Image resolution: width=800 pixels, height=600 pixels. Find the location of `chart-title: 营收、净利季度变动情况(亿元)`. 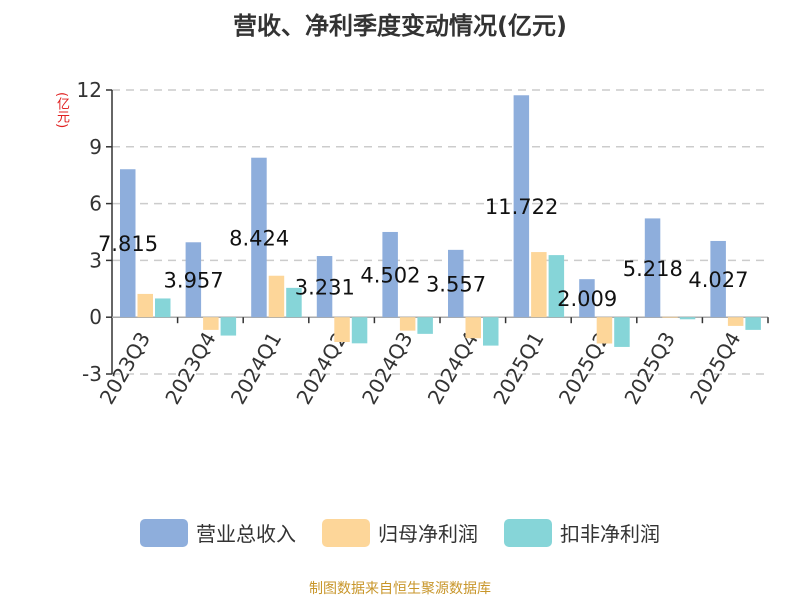

chart-title: 营收、净利季度变动情况(亿元) is located at coordinates (400, 26).